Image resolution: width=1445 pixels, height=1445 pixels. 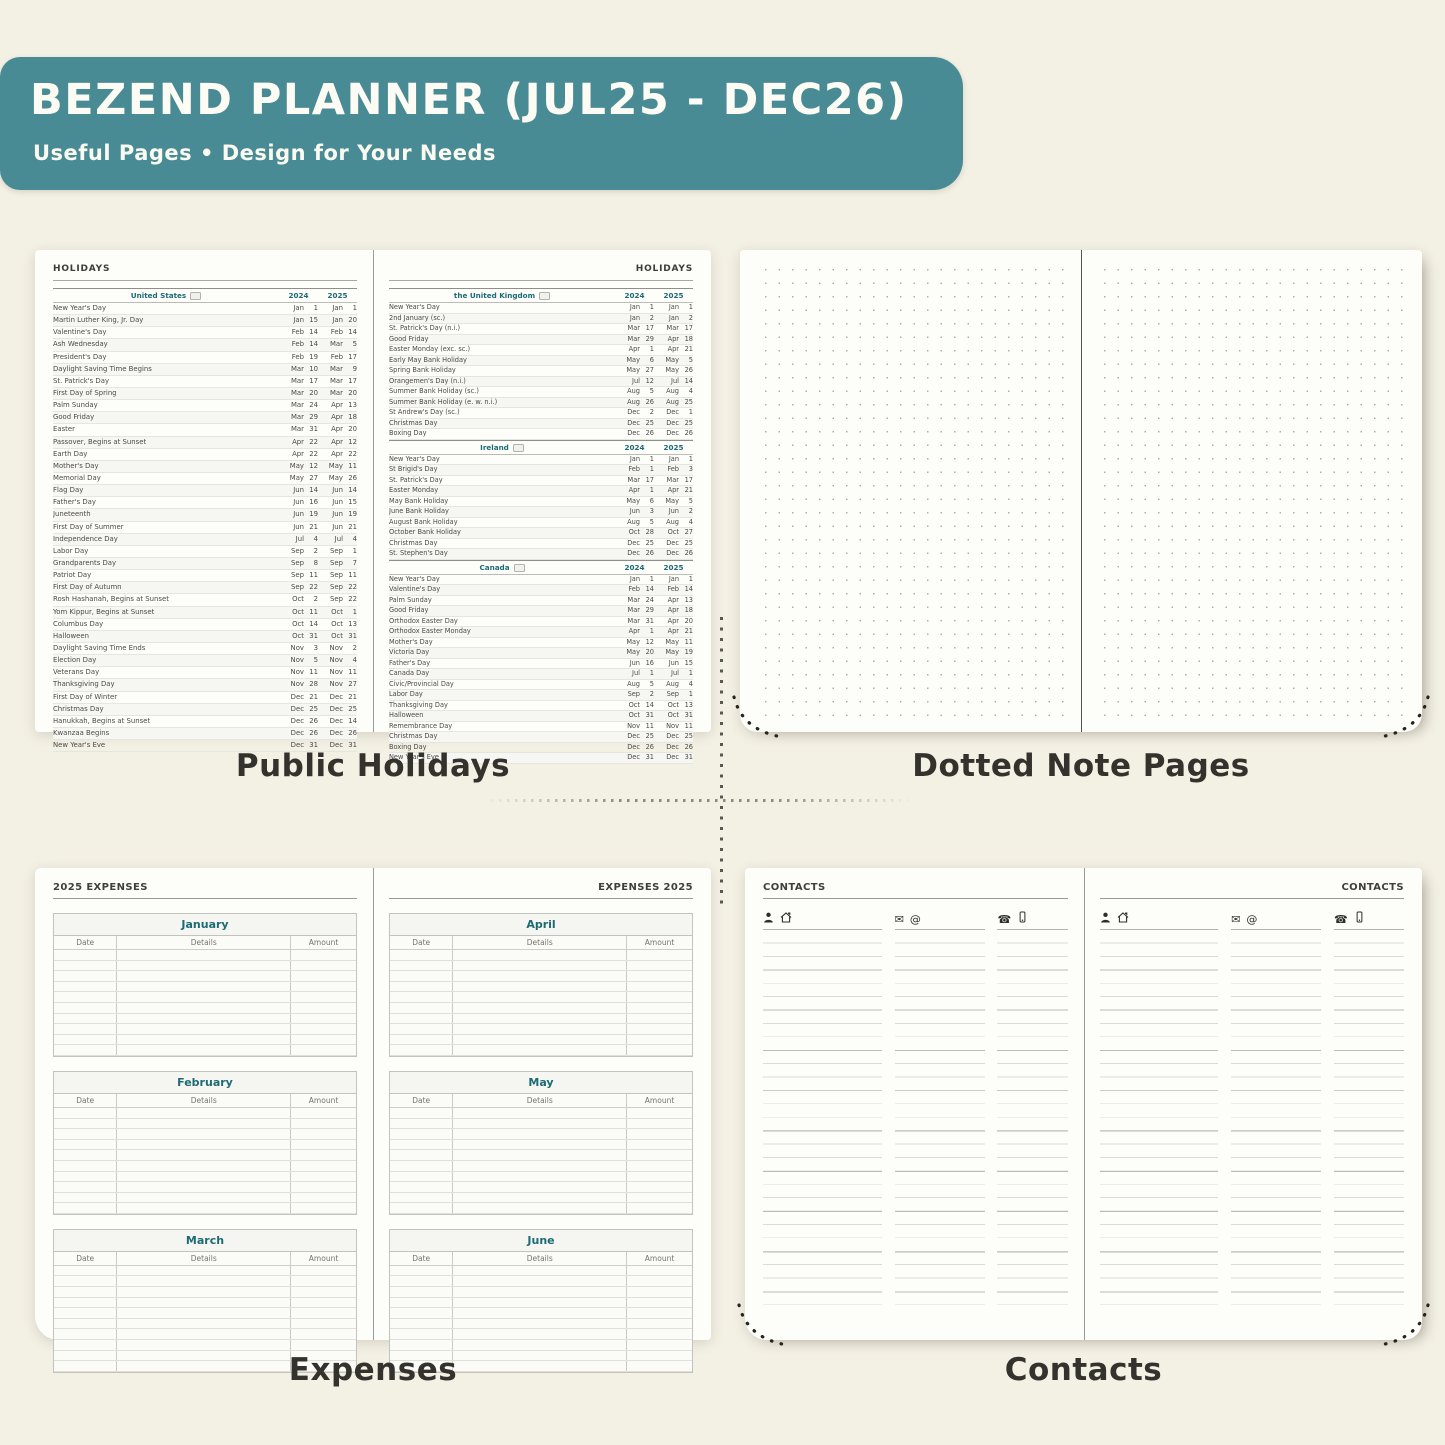 What do you see at coordinates (336, 599) in the screenshot?
I see `holiday-cell: Sep` at bounding box center [336, 599].